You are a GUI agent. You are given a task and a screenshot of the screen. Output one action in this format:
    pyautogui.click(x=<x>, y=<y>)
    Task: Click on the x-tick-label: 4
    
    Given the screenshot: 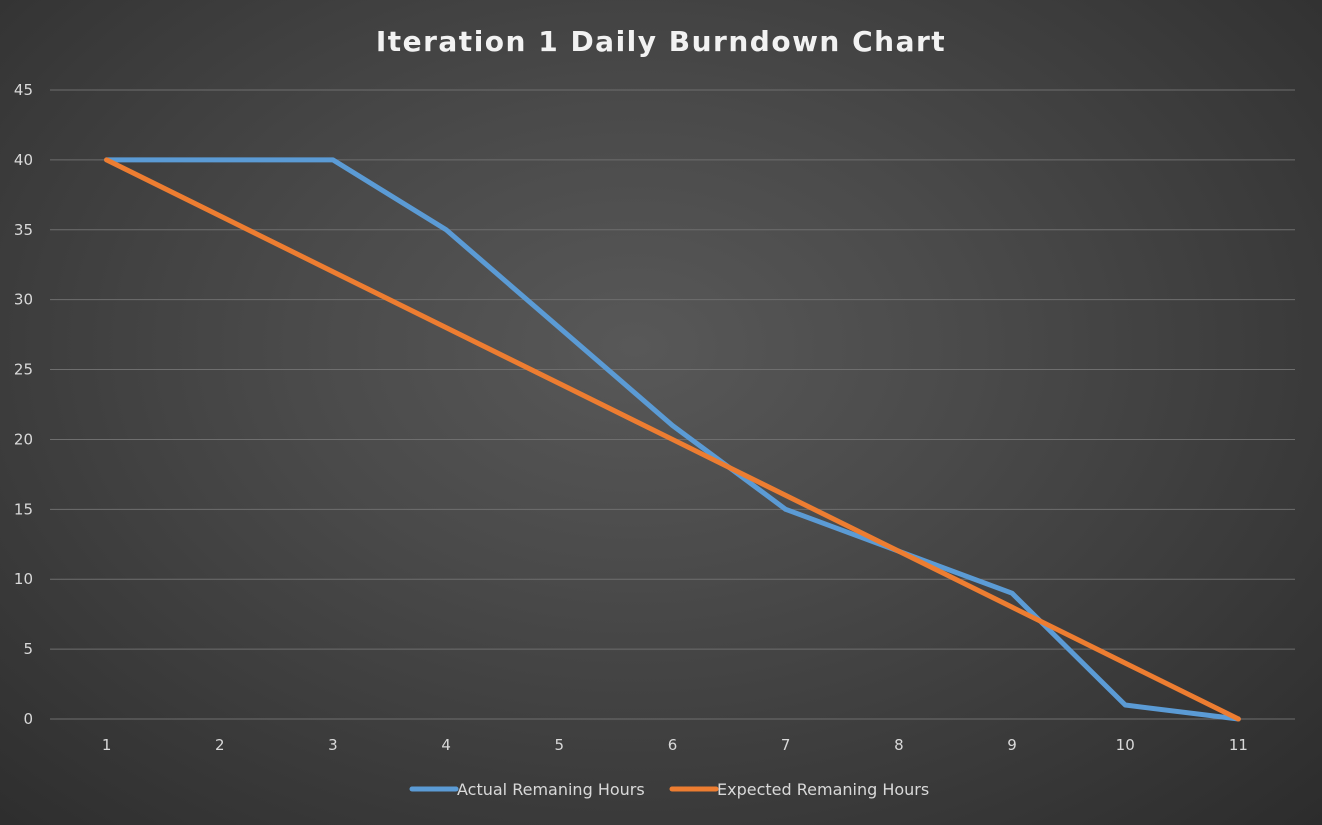 What is the action you would take?
    pyautogui.click(x=446, y=745)
    